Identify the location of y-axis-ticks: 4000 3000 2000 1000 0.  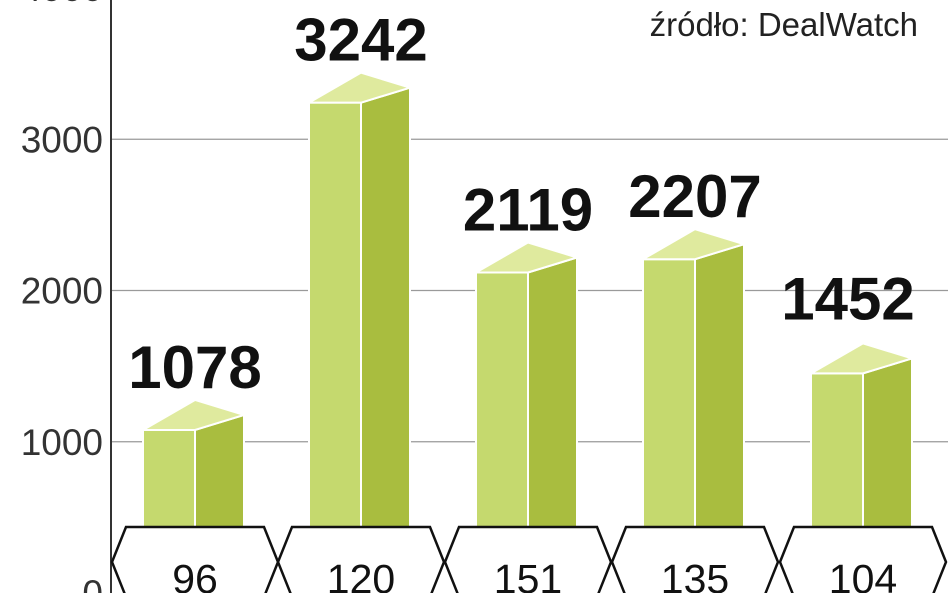
(62, 296).